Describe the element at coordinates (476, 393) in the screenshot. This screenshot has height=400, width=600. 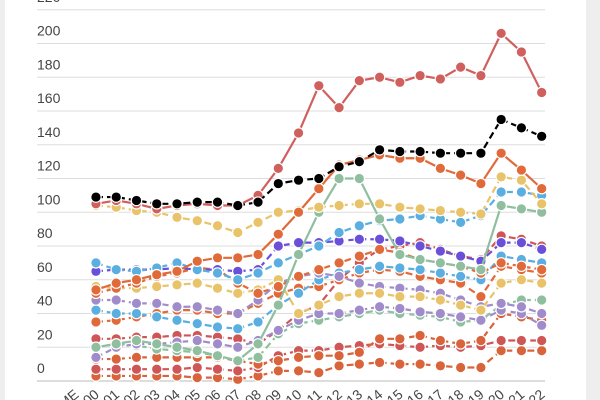
I see `x-tick-label: 19` at that location.